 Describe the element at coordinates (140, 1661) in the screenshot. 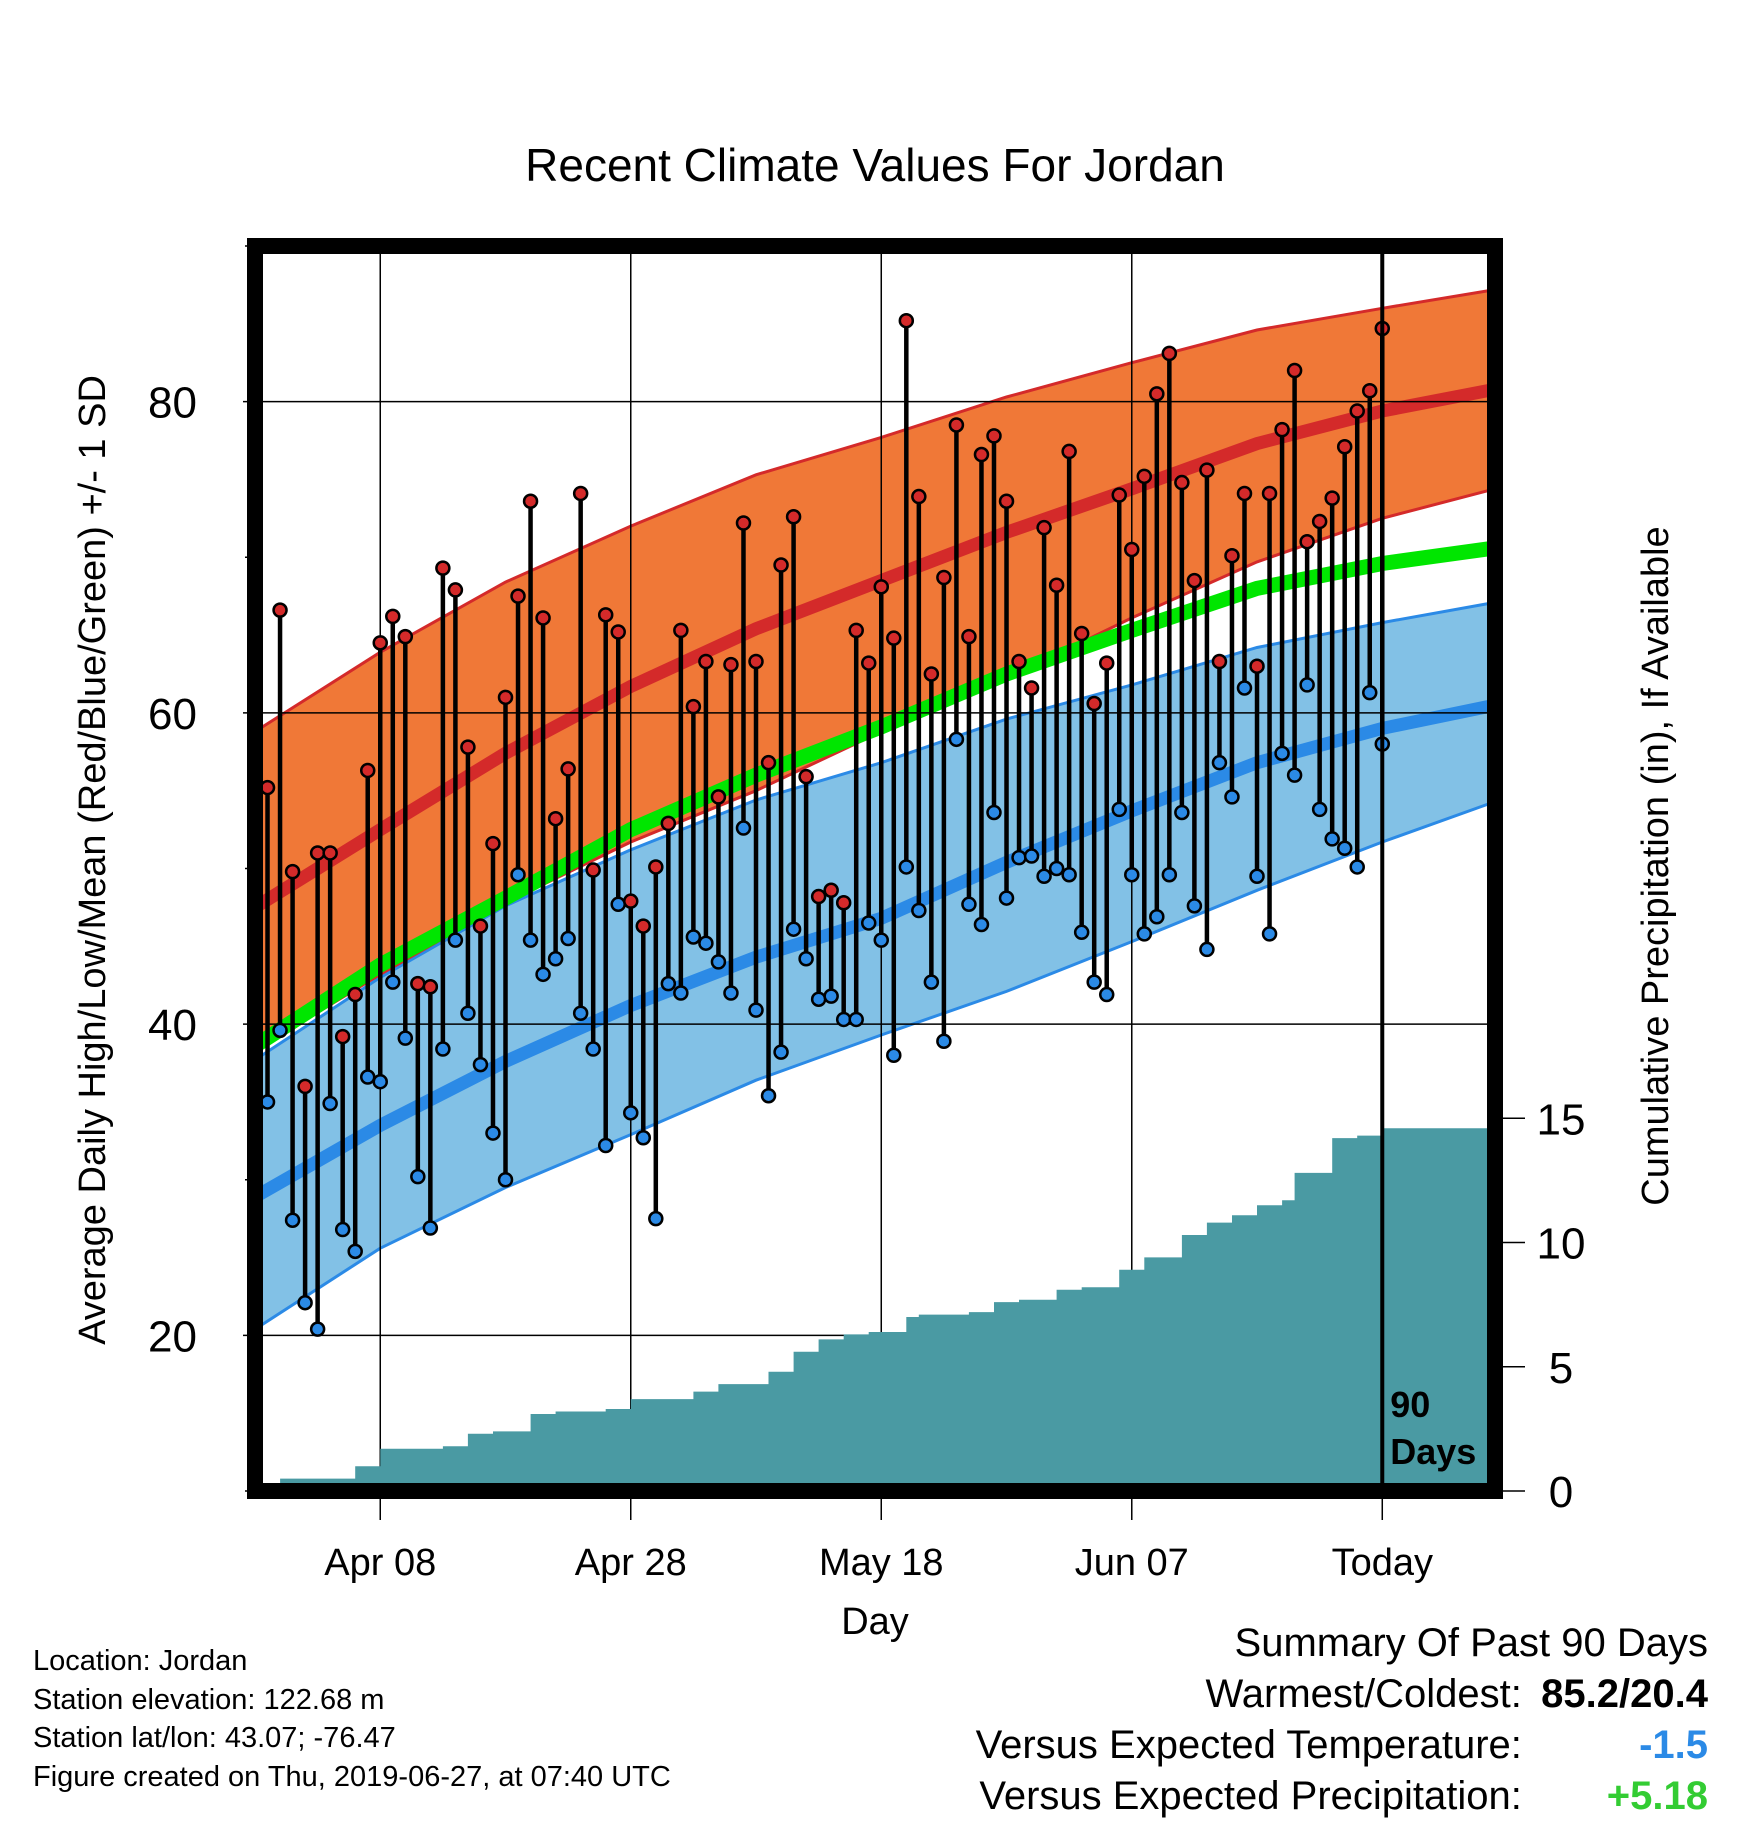

I see `location-text: Location: Jordan` at that location.